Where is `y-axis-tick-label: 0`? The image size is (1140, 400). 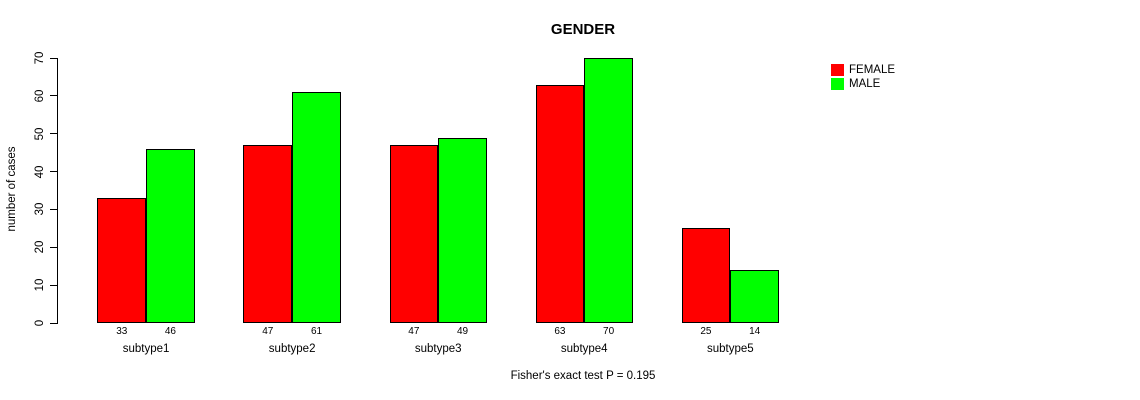 y-axis-tick-label: 0 is located at coordinates (40, 323).